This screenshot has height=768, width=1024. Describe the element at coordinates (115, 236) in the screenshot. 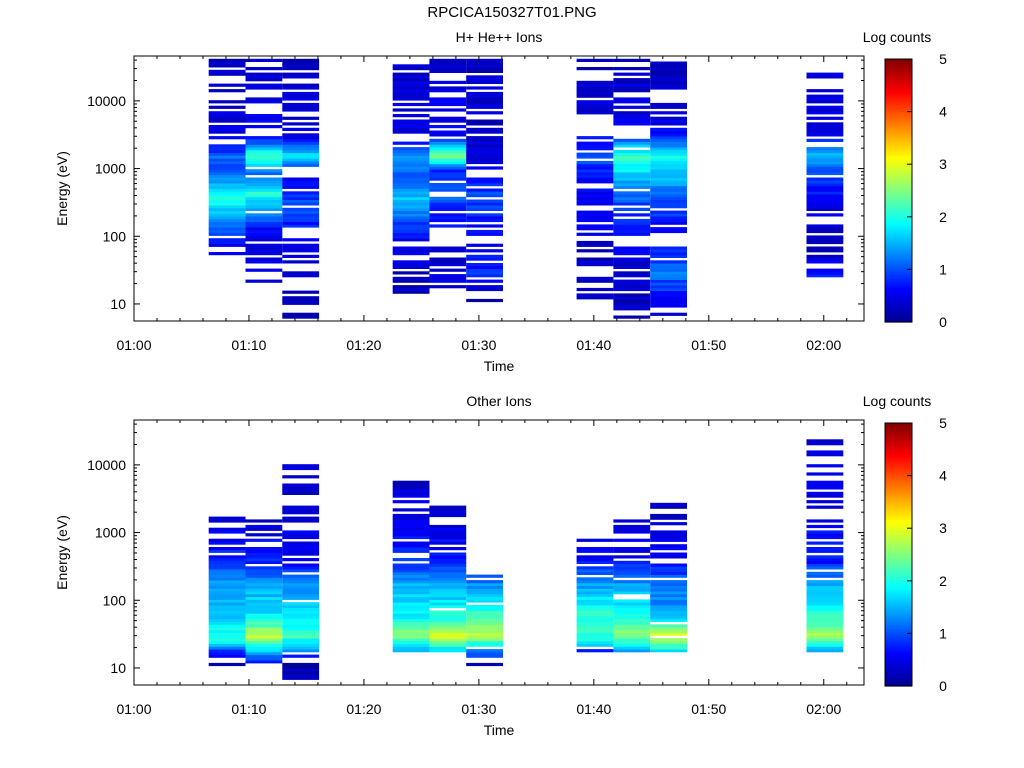

I see `y-tick-label: 100` at that location.